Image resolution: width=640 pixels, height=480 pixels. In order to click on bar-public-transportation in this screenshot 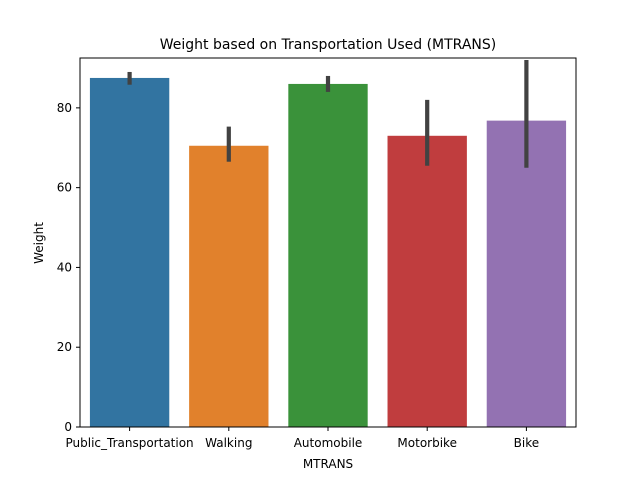, I will do `click(129, 252)`.